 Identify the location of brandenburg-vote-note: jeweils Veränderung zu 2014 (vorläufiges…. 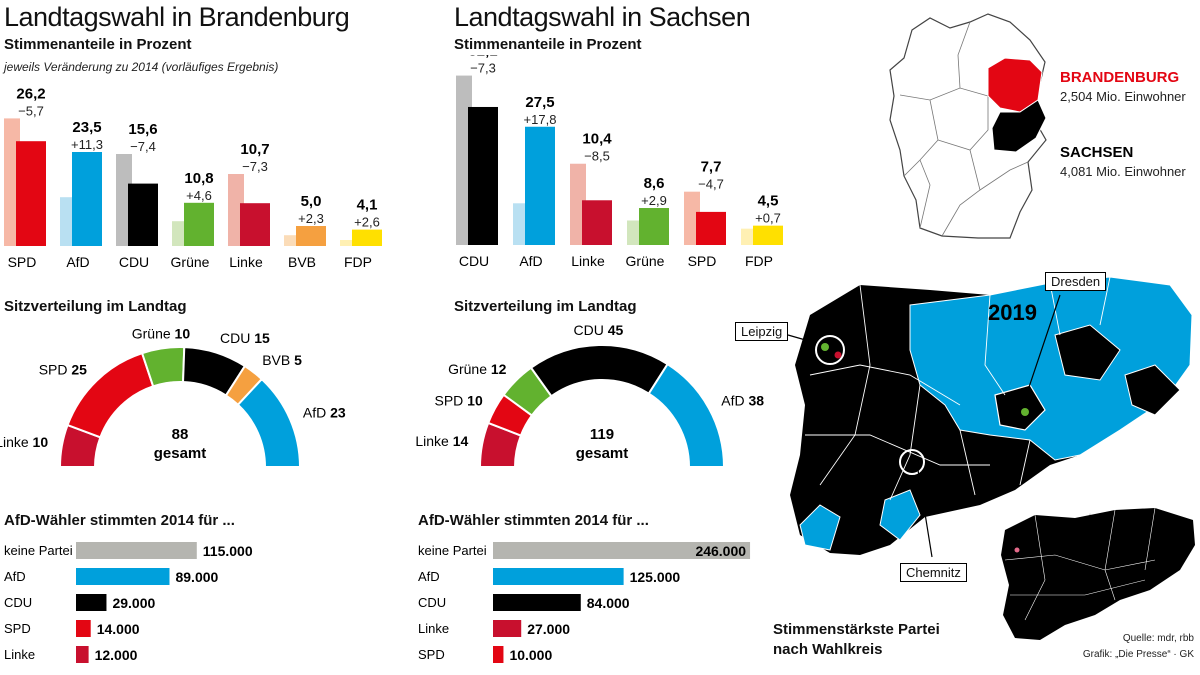
(141, 67).